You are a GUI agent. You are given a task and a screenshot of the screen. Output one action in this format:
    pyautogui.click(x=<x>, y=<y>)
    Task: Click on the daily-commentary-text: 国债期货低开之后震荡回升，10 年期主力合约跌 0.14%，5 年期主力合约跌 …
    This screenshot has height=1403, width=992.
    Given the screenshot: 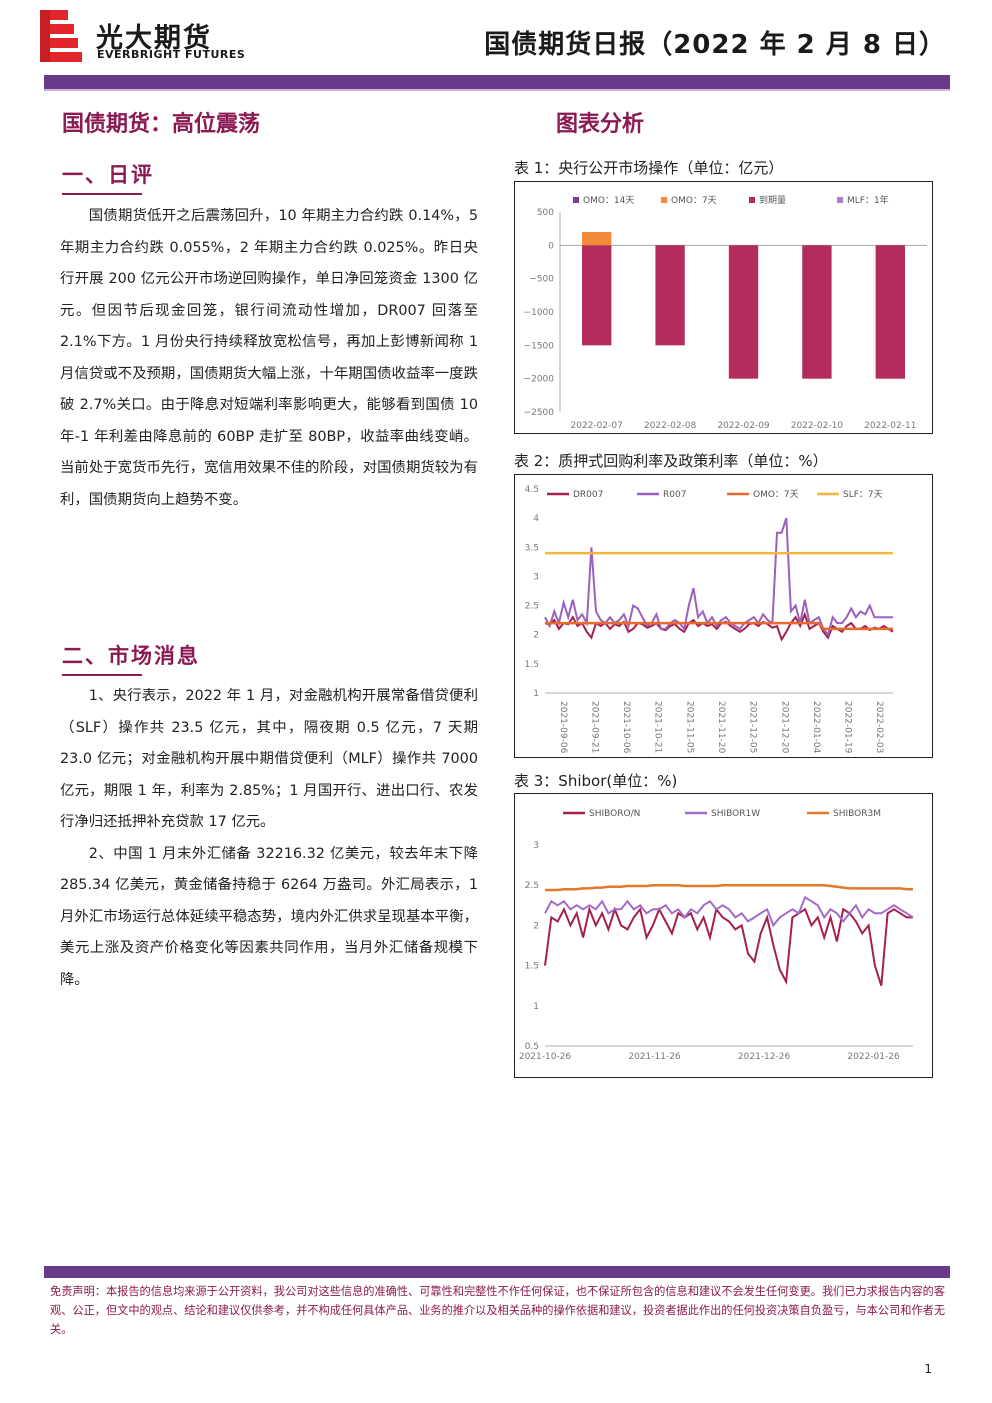 What is the action you would take?
    pyautogui.click(x=269, y=358)
    